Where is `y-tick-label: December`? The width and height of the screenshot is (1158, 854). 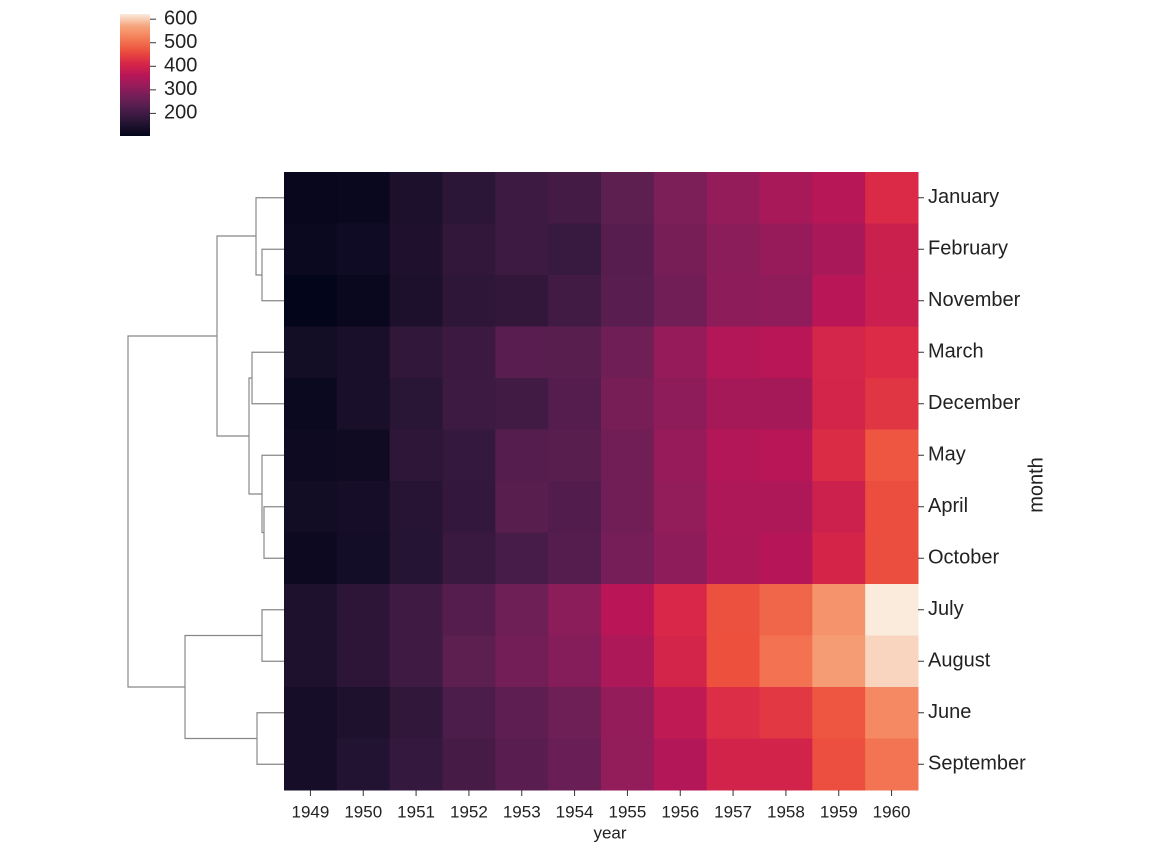 y-tick-label: December is located at coordinates (974, 403).